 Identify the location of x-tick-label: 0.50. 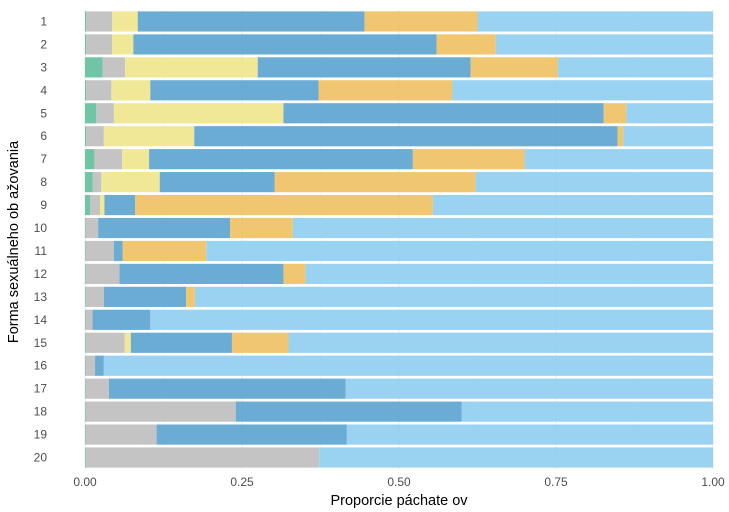
(399, 482).